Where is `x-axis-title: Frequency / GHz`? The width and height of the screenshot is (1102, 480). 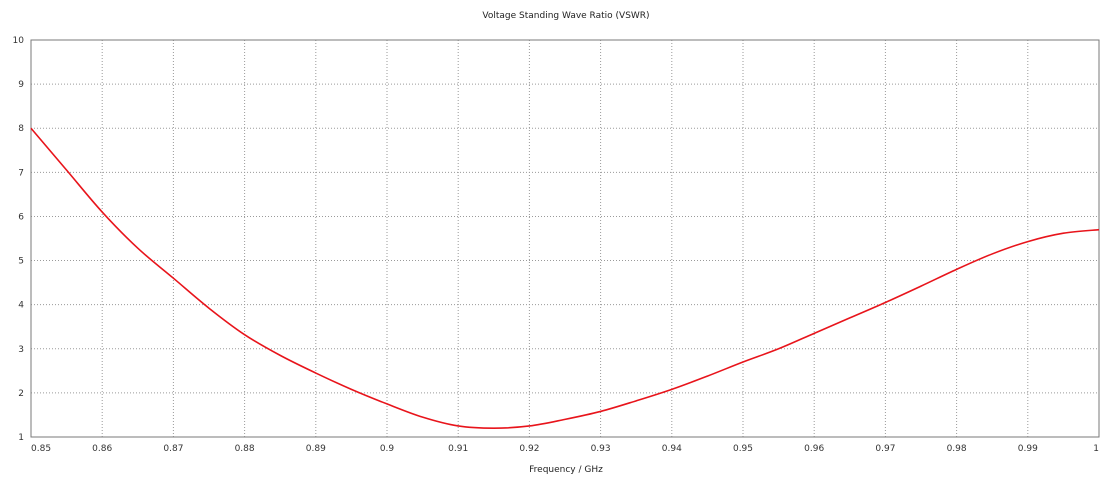 x-axis-title: Frequency / GHz is located at coordinates (566, 470).